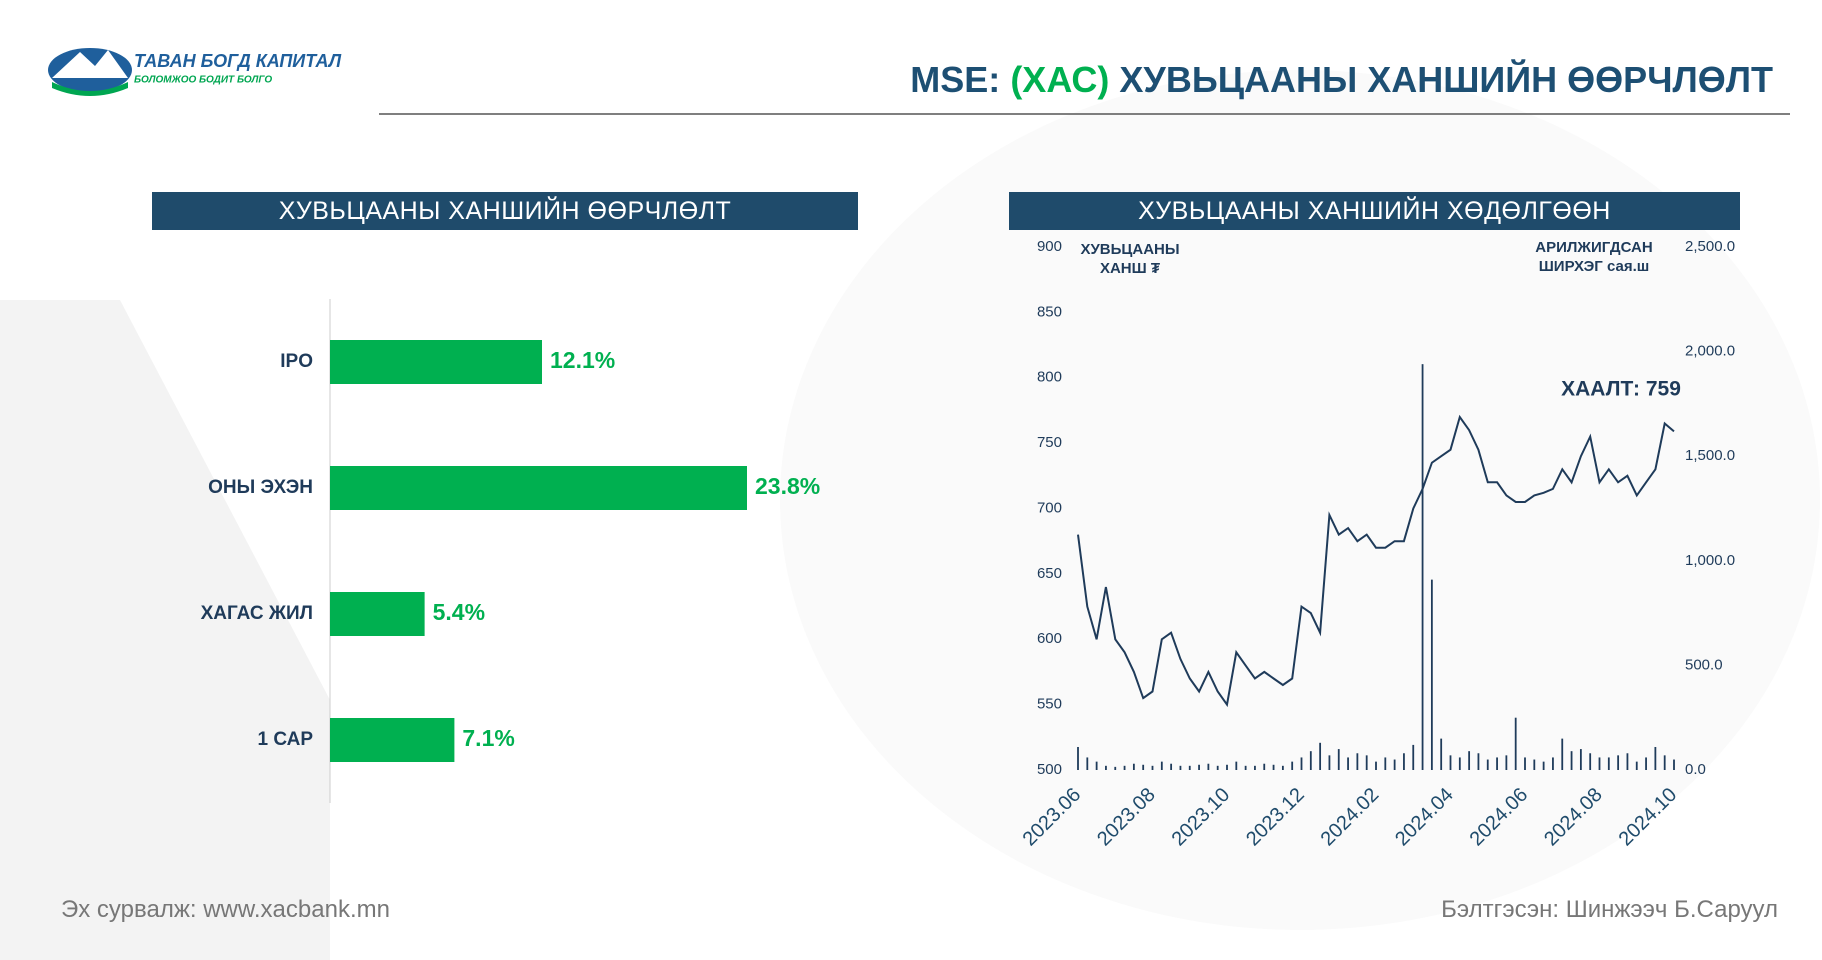 The height and width of the screenshot is (960, 1822). What do you see at coordinates (1609, 909) in the screenshot?
I see `author-note: Бэлтгэсэн: Шинжээч Б.Саруул` at bounding box center [1609, 909].